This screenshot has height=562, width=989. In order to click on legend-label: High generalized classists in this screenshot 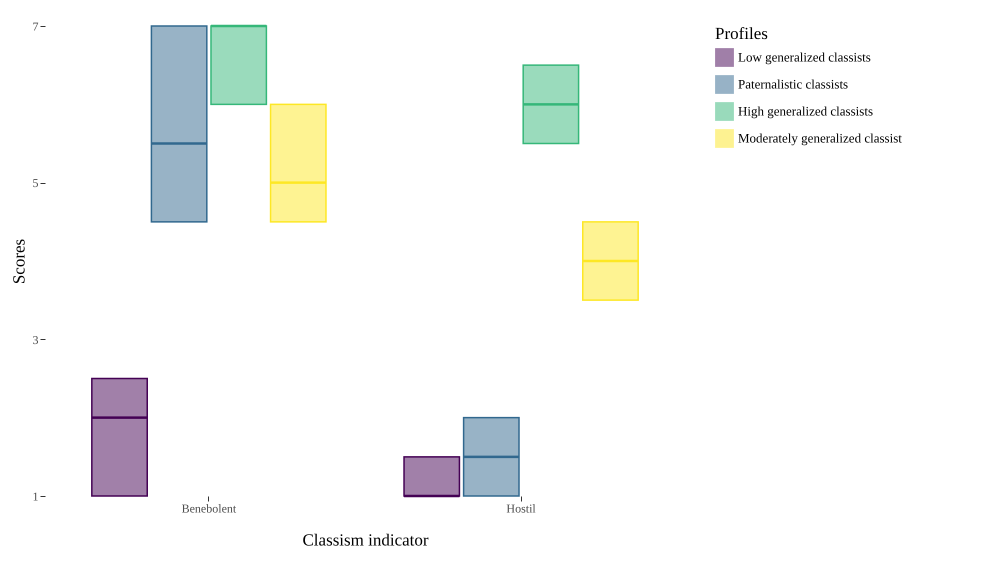, I will do `click(806, 111)`.